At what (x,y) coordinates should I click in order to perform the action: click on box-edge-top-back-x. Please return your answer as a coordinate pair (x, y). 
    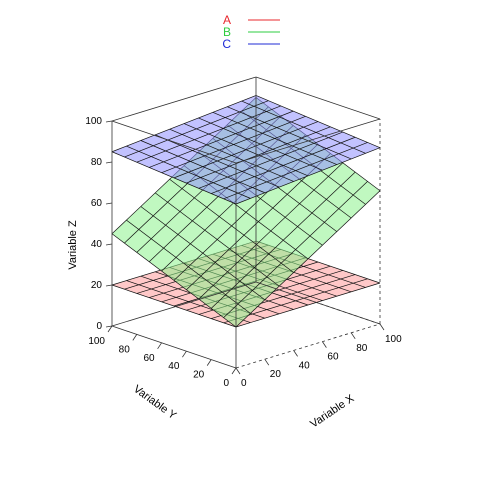
    Looking at the image, I should click on (308, 141).